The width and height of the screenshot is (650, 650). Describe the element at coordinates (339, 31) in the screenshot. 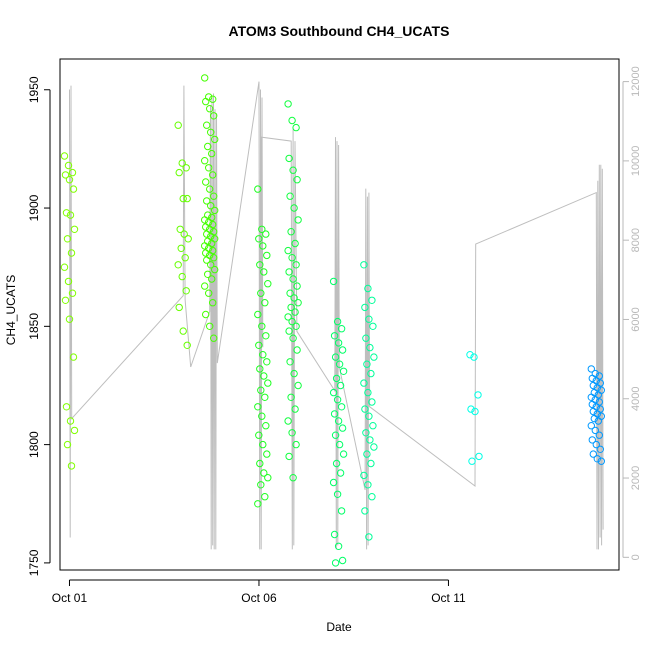

I see `chart-title: ATOM3 Southbound CH4_UCATS` at that location.